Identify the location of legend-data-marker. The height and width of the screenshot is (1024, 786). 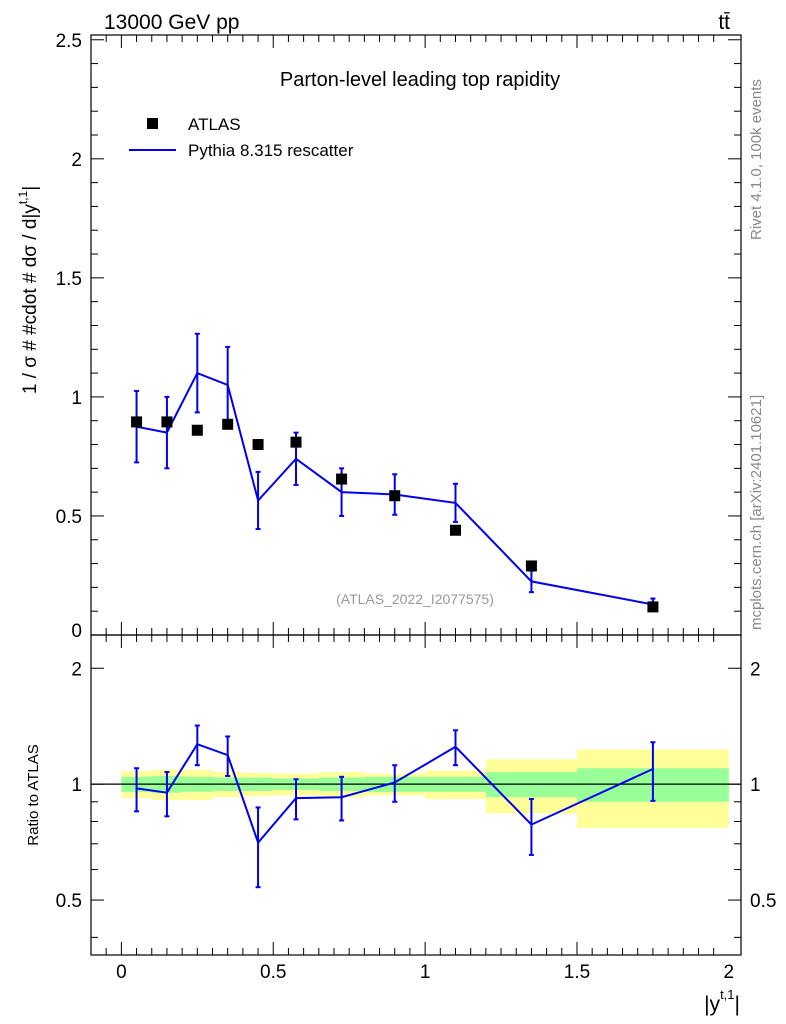
(152, 123).